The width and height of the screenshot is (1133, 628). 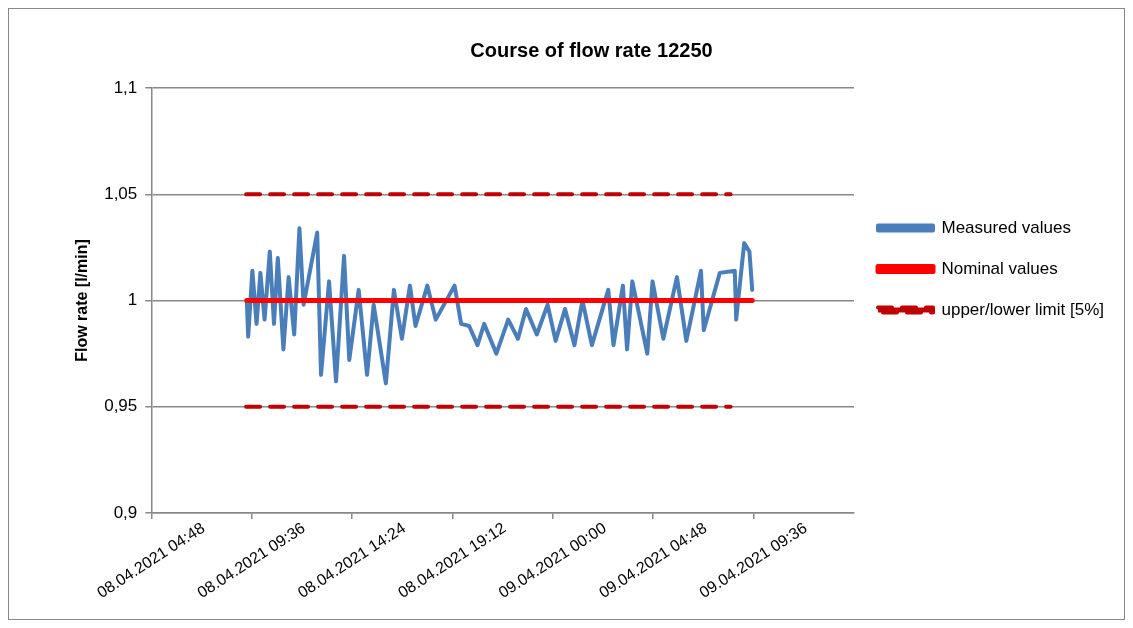 What do you see at coordinates (125, 87) in the screenshot?
I see `y-tick-label: 1,1` at bounding box center [125, 87].